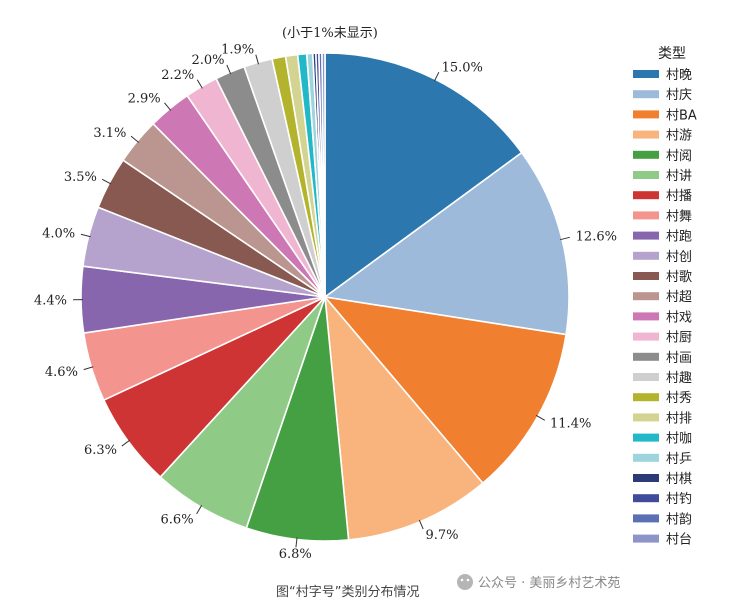  Describe the element at coordinates (679, 540) in the screenshot. I see `legend-label-23: 村台` at that location.